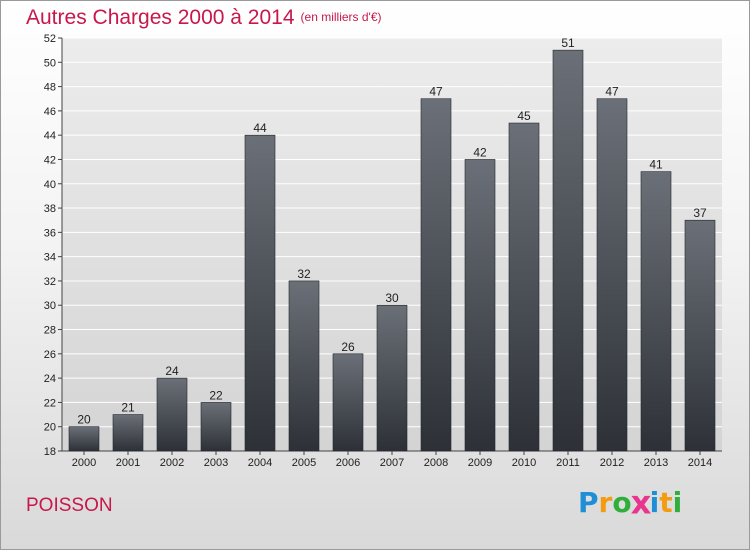 This screenshot has height=550, width=750. I want to click on x-tick-label: 2000, so click(84, 463).